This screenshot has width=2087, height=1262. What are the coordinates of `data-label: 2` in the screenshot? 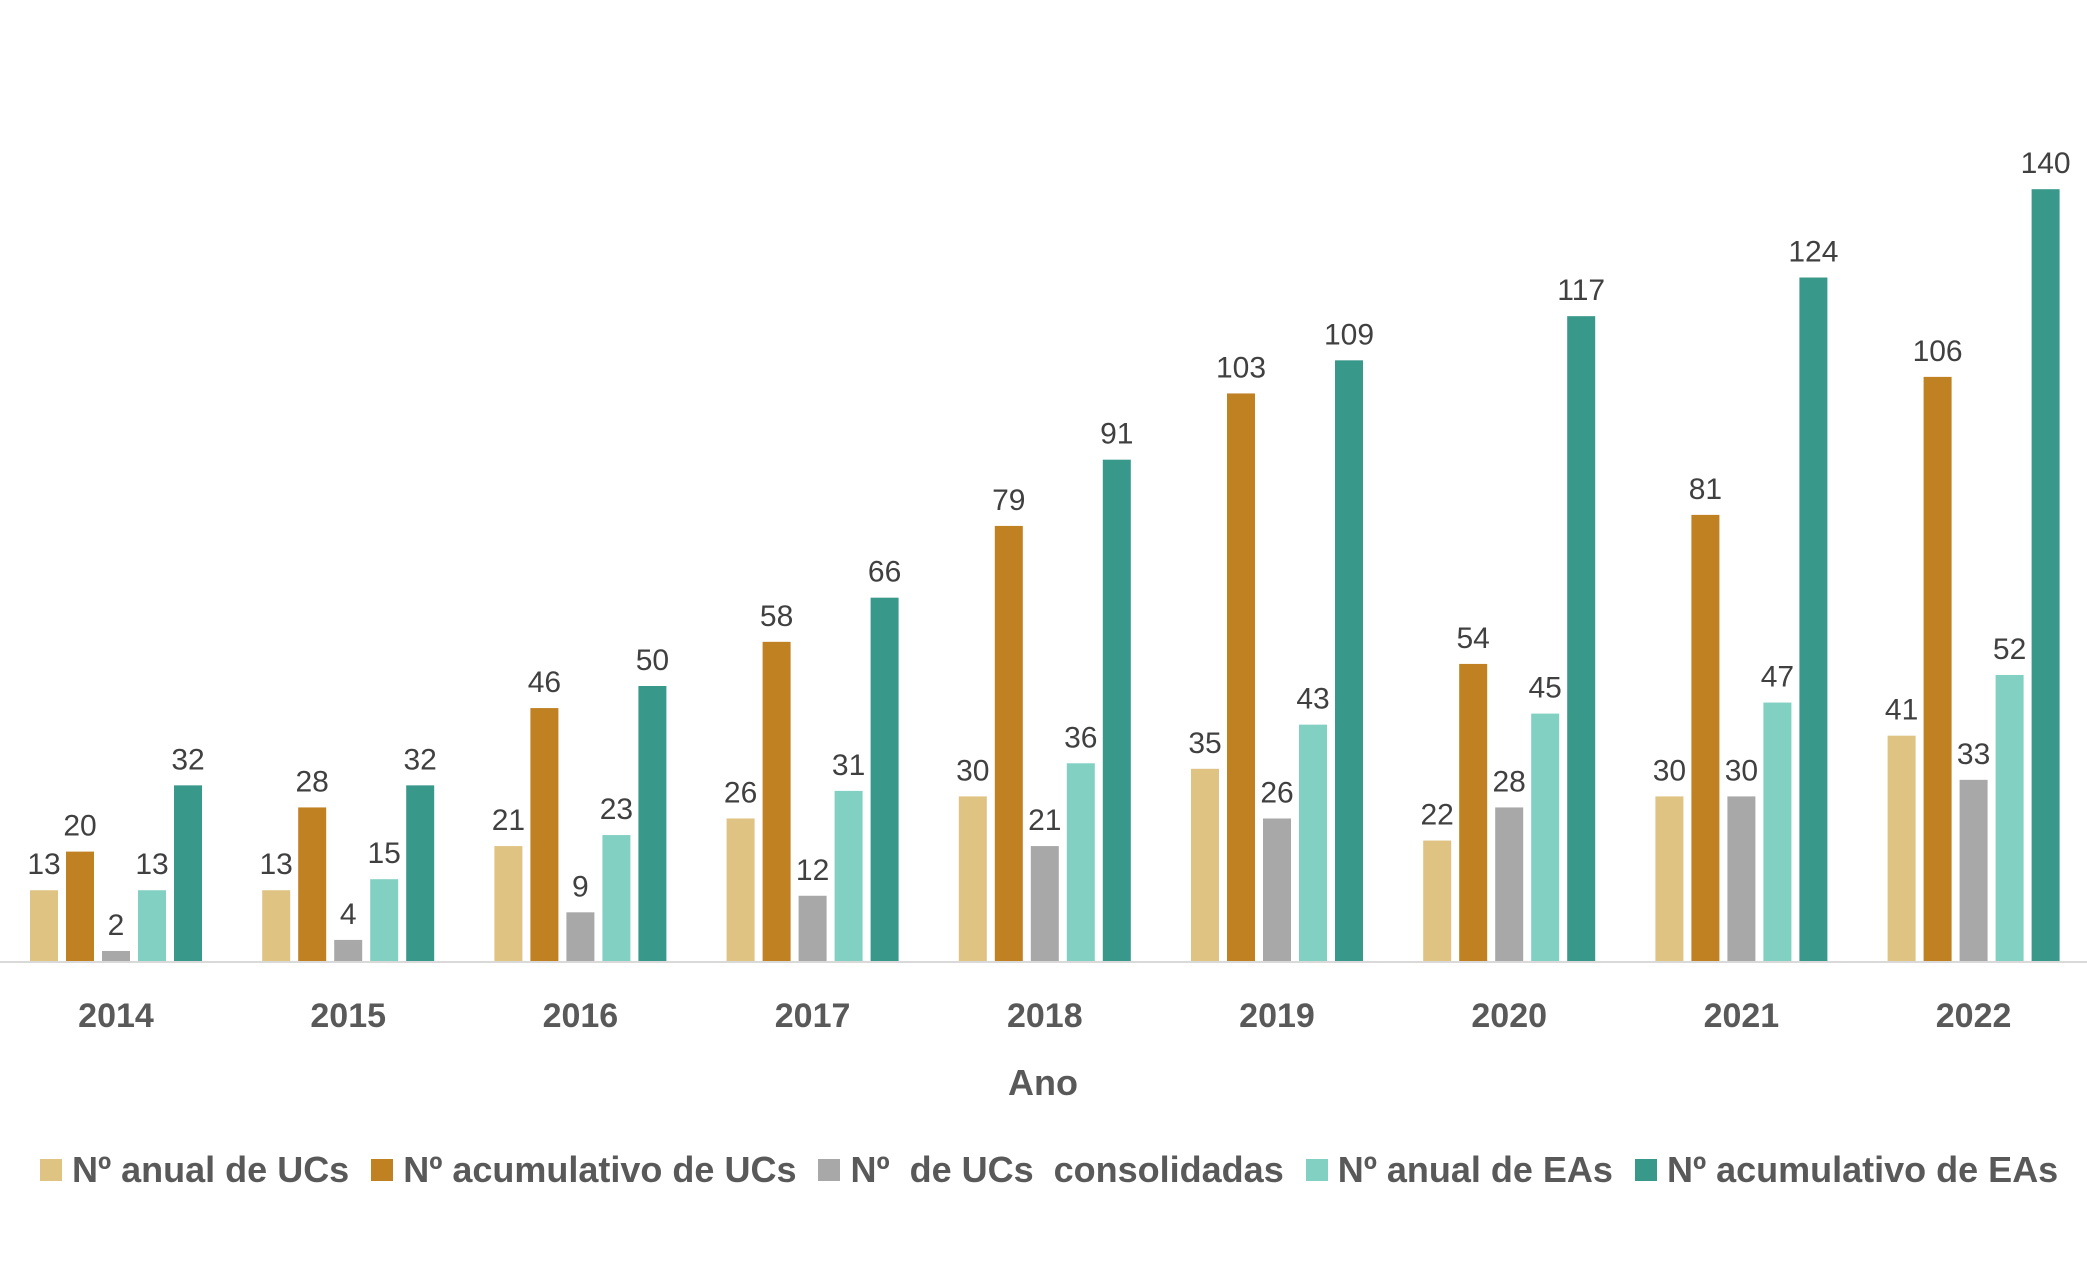 It's located at (116, 925).